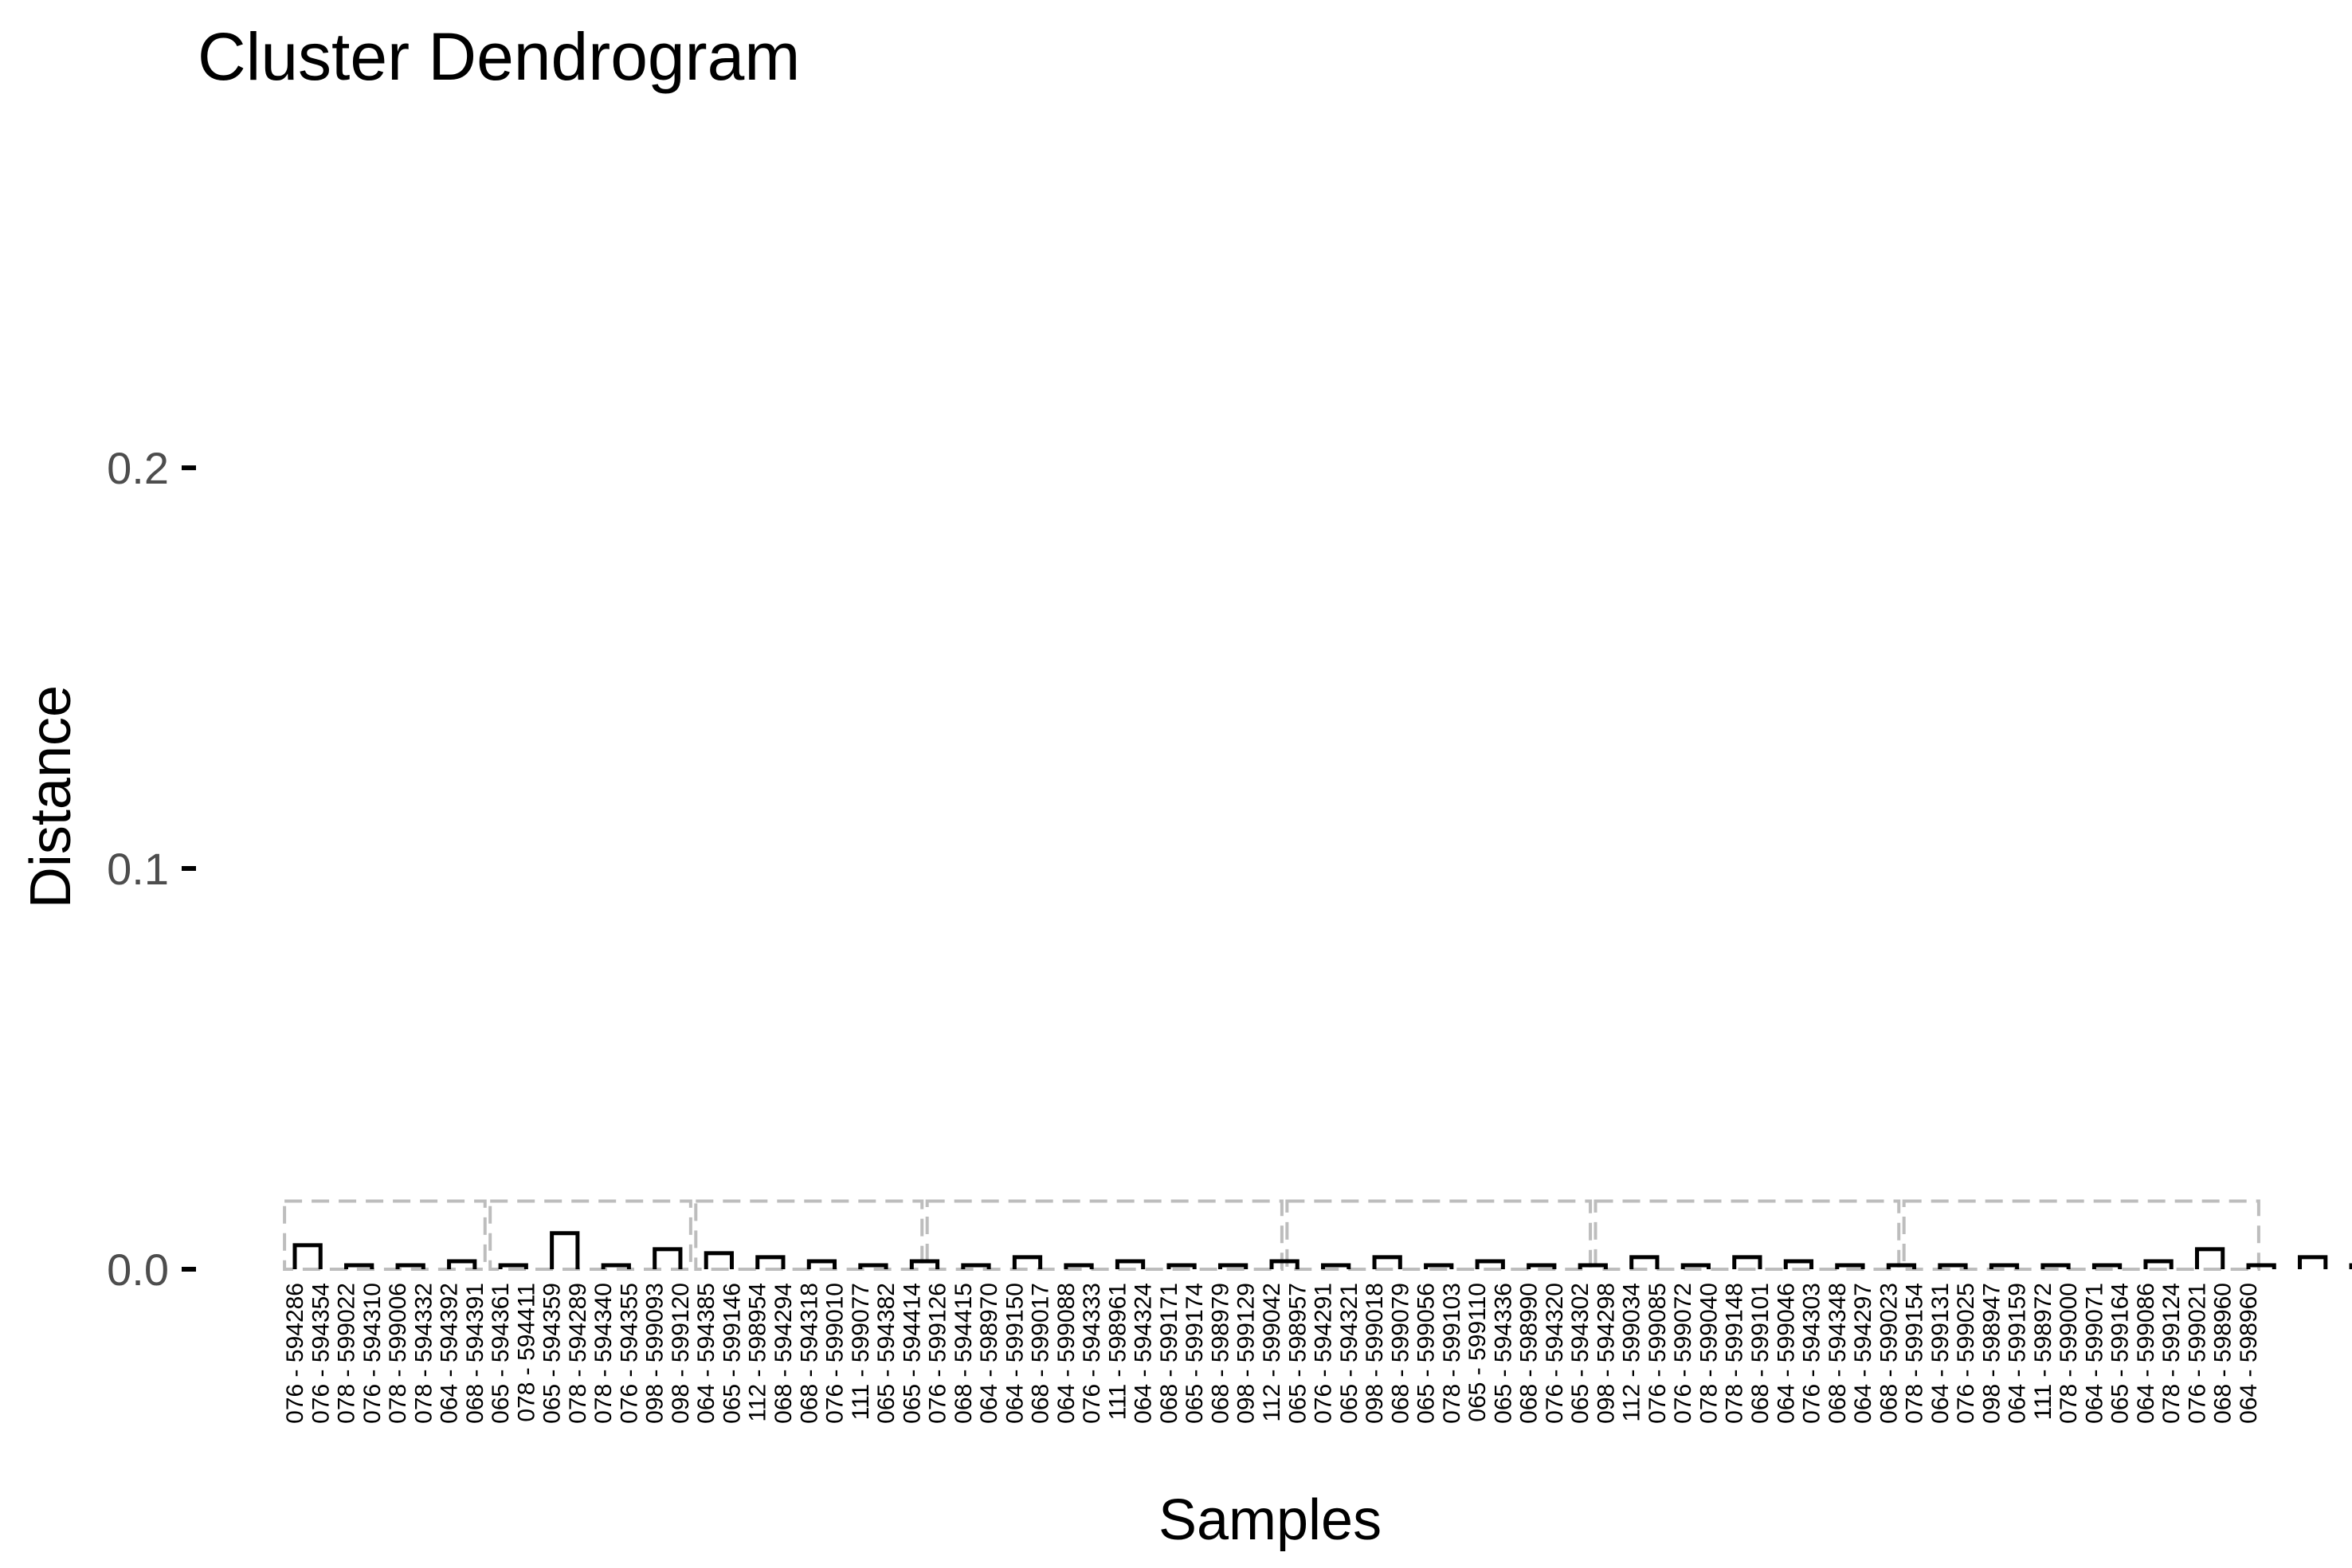  Describe the element at coordinates (1632, 1352) in the screenshot. I see `leaf-label: 112 - 599034` at that location.